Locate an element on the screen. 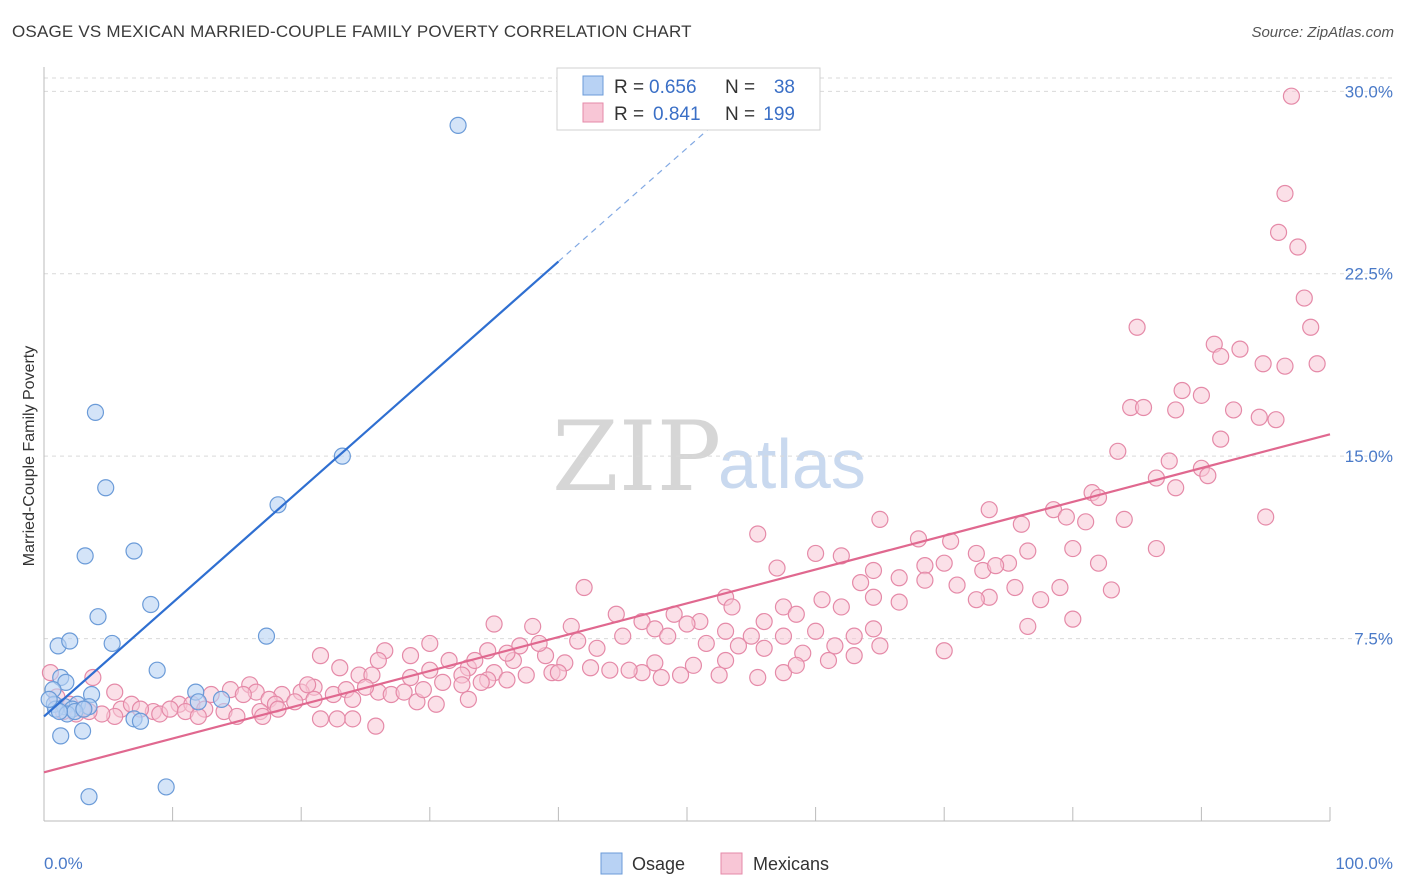 Image resolution: width=1406 pixels, height=892 pixels. x-tick-max: 100.0% is located at coordinates (1364, 863).